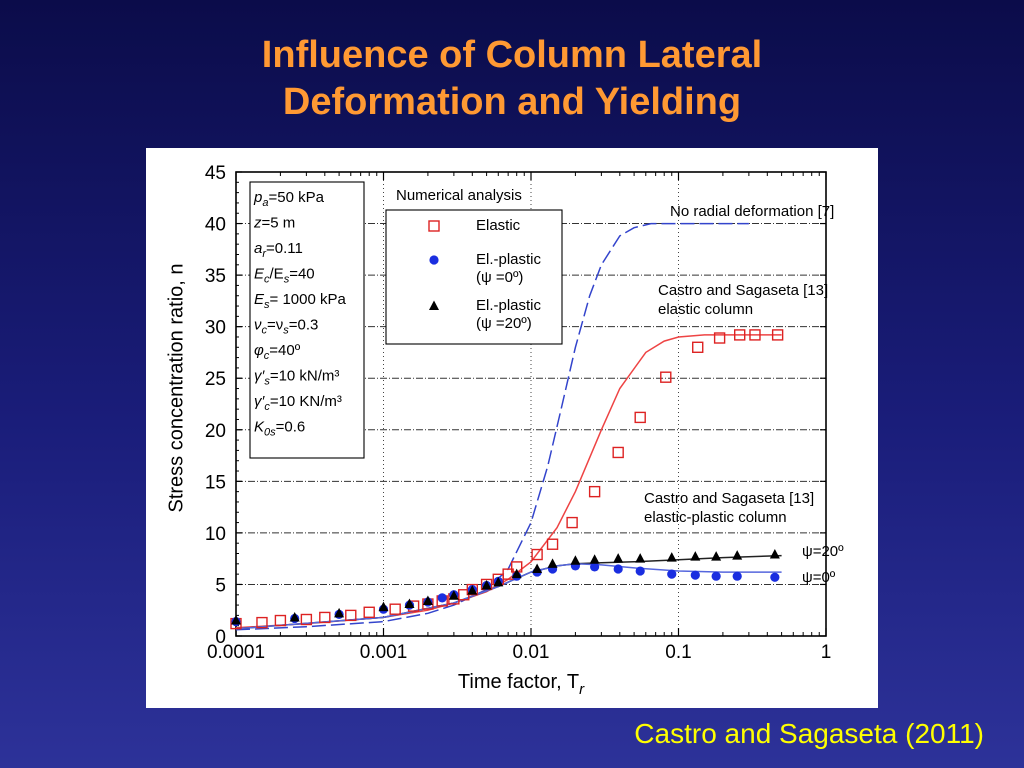 Image resolution: width=1024 pixels, height=768 pixels. I want to click on citation: Castro and Sagaseta (2011), so click(809, 733).